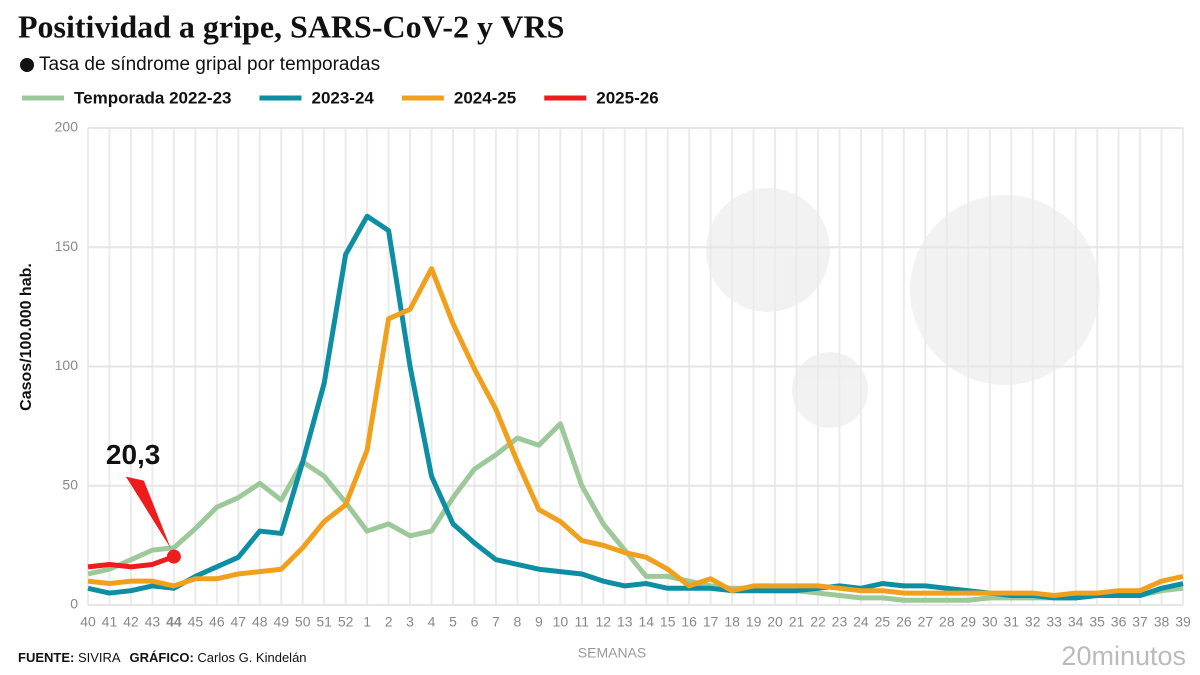 The image size is (1200, 675). I want to click on credit-label: GRÁFICO:, so click(162, 657).